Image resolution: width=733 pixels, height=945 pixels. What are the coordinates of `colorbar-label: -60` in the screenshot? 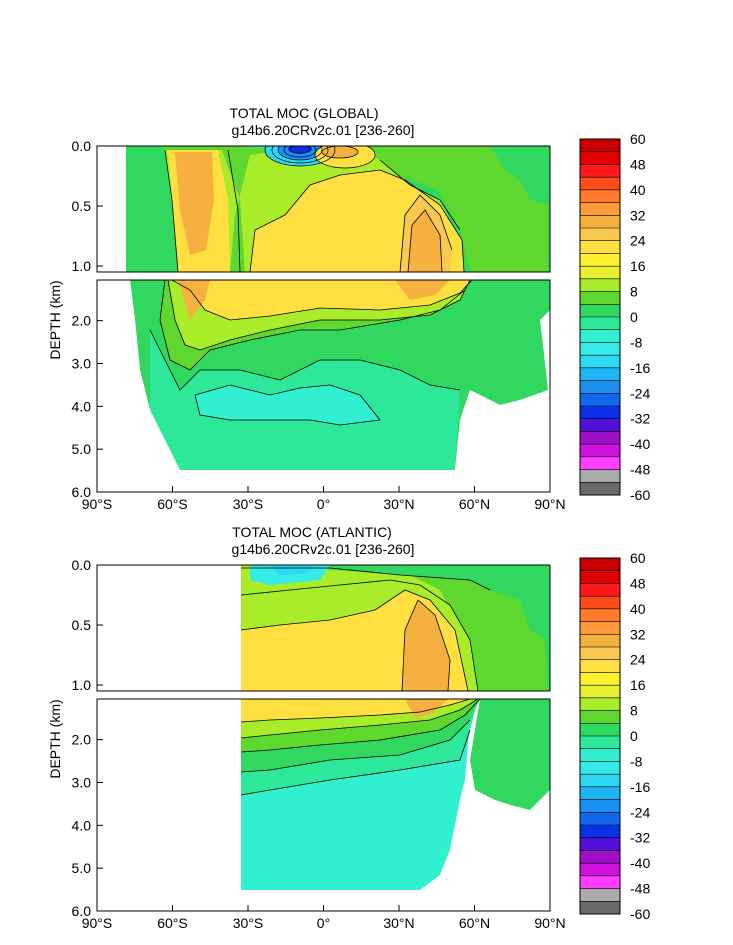 It's located at (640, 914).